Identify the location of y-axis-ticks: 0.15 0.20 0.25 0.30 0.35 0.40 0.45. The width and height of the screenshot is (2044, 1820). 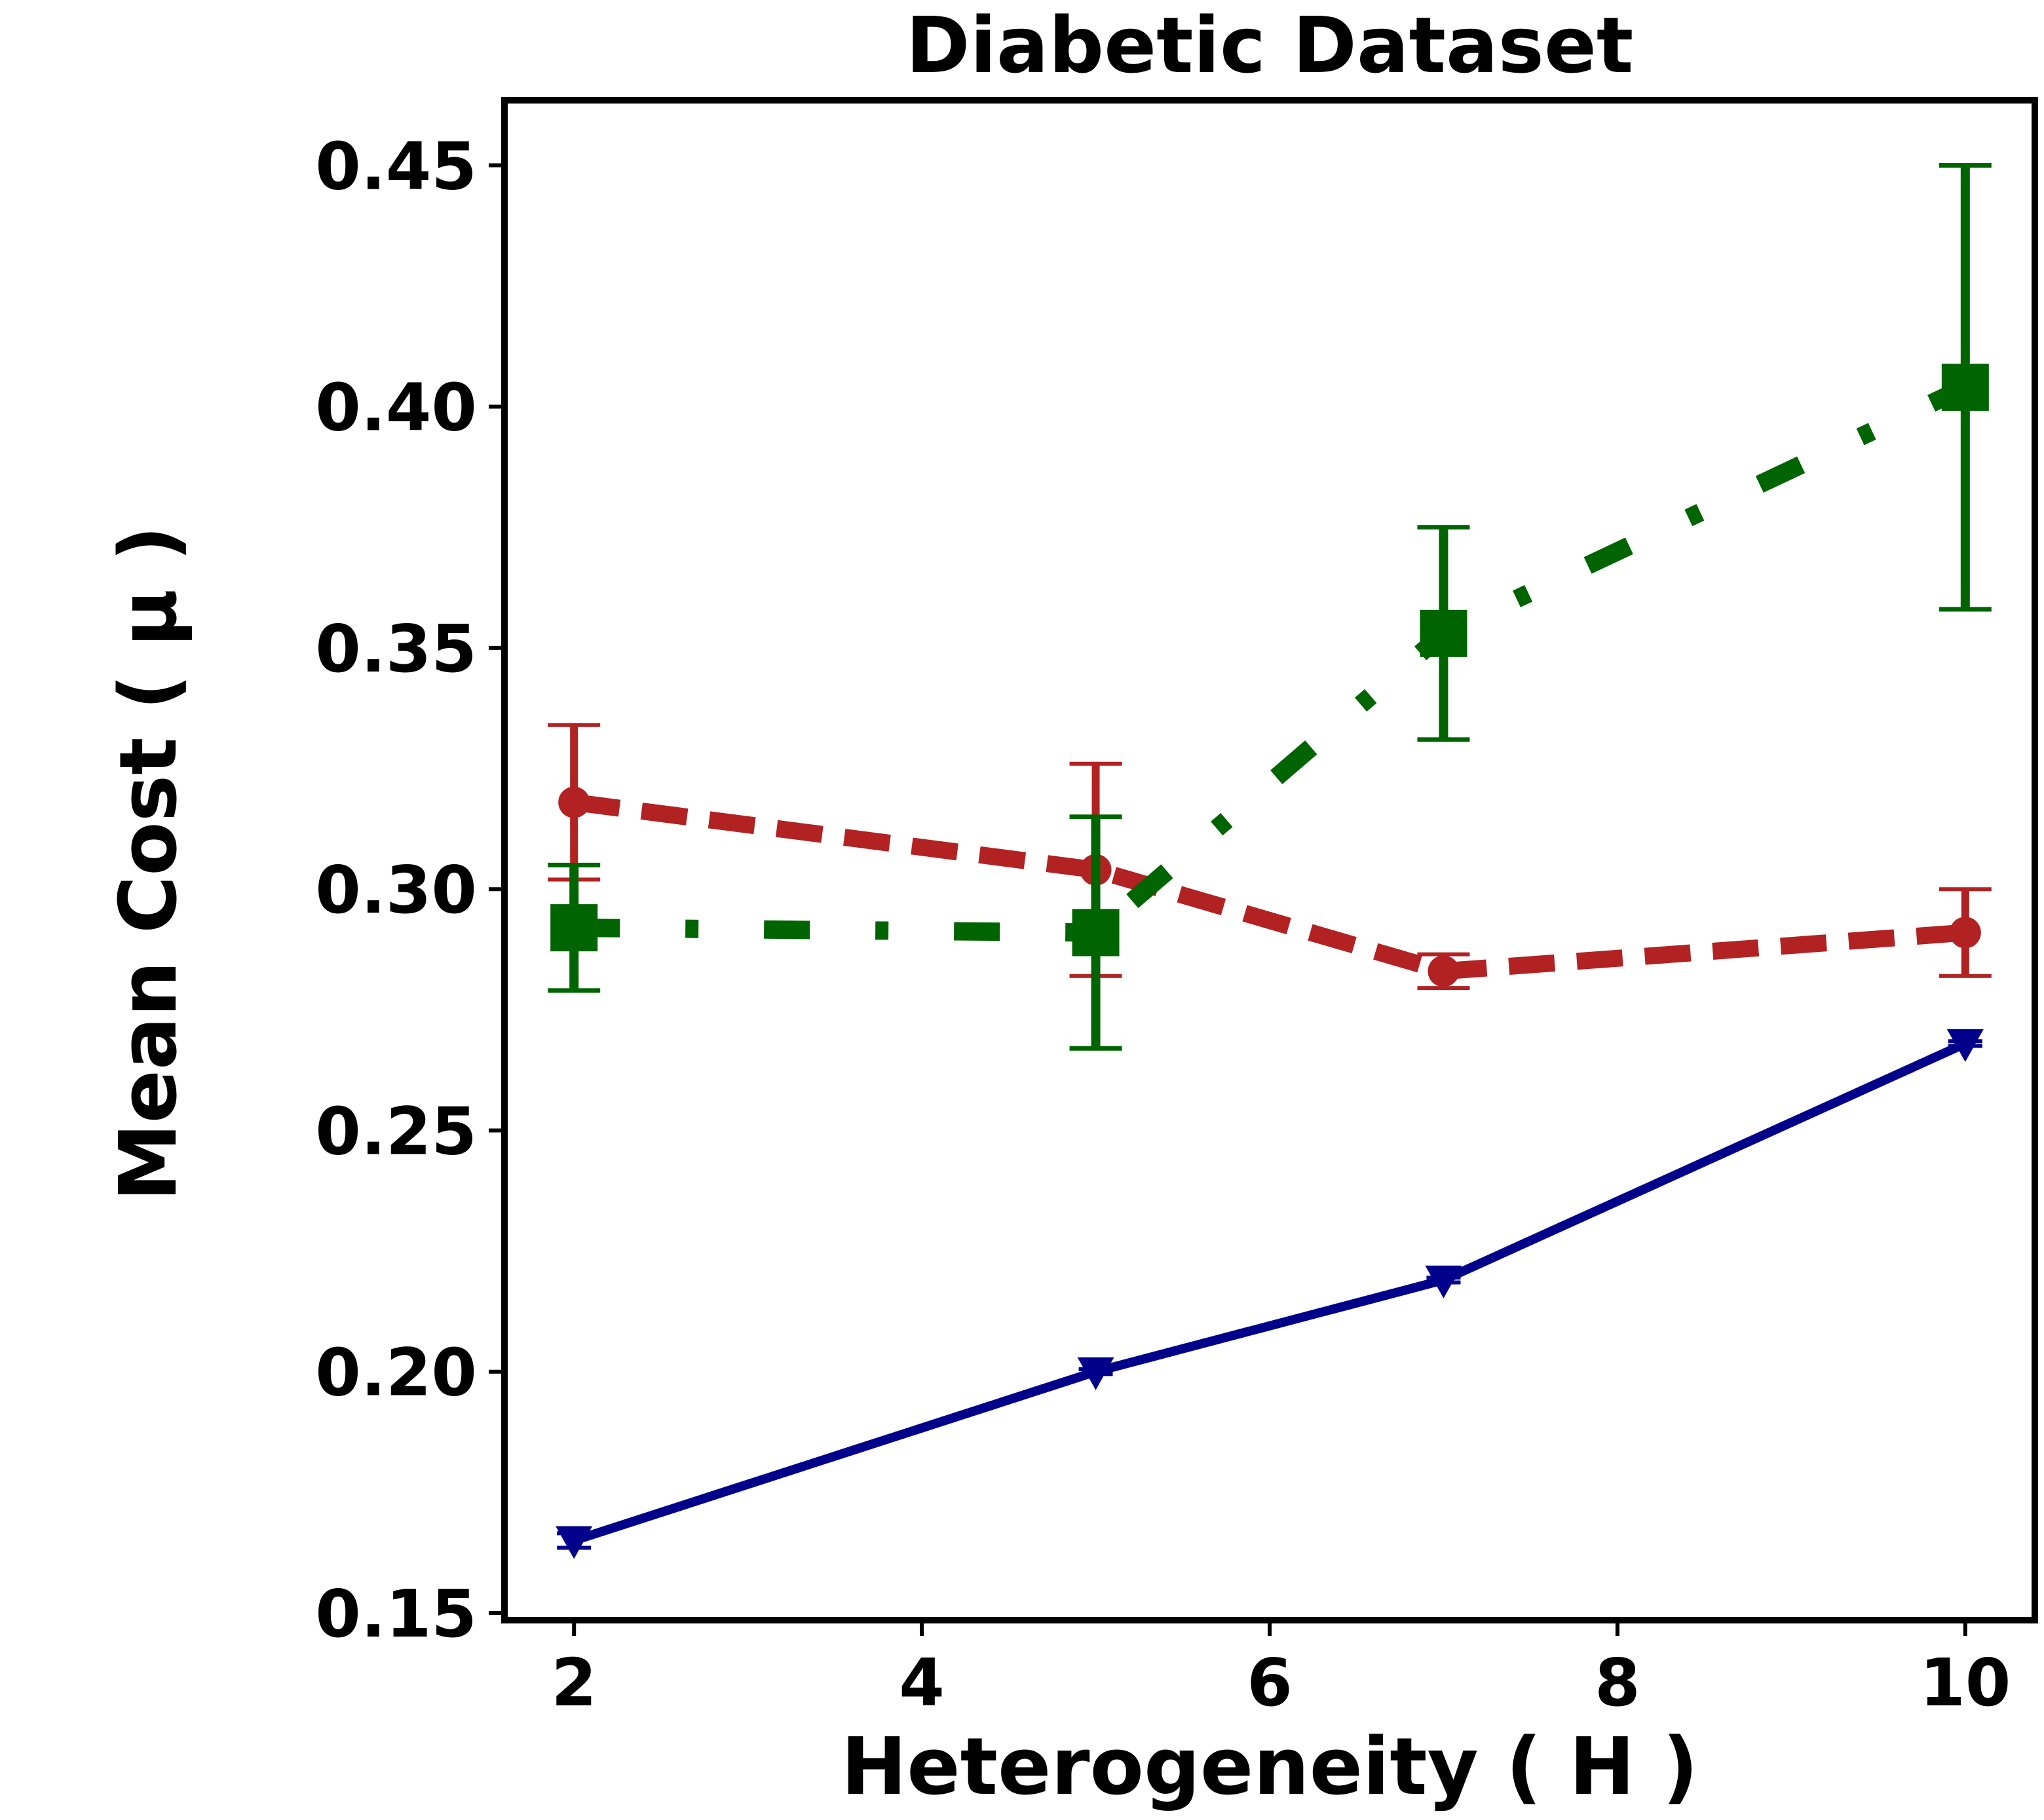
(409, 890).